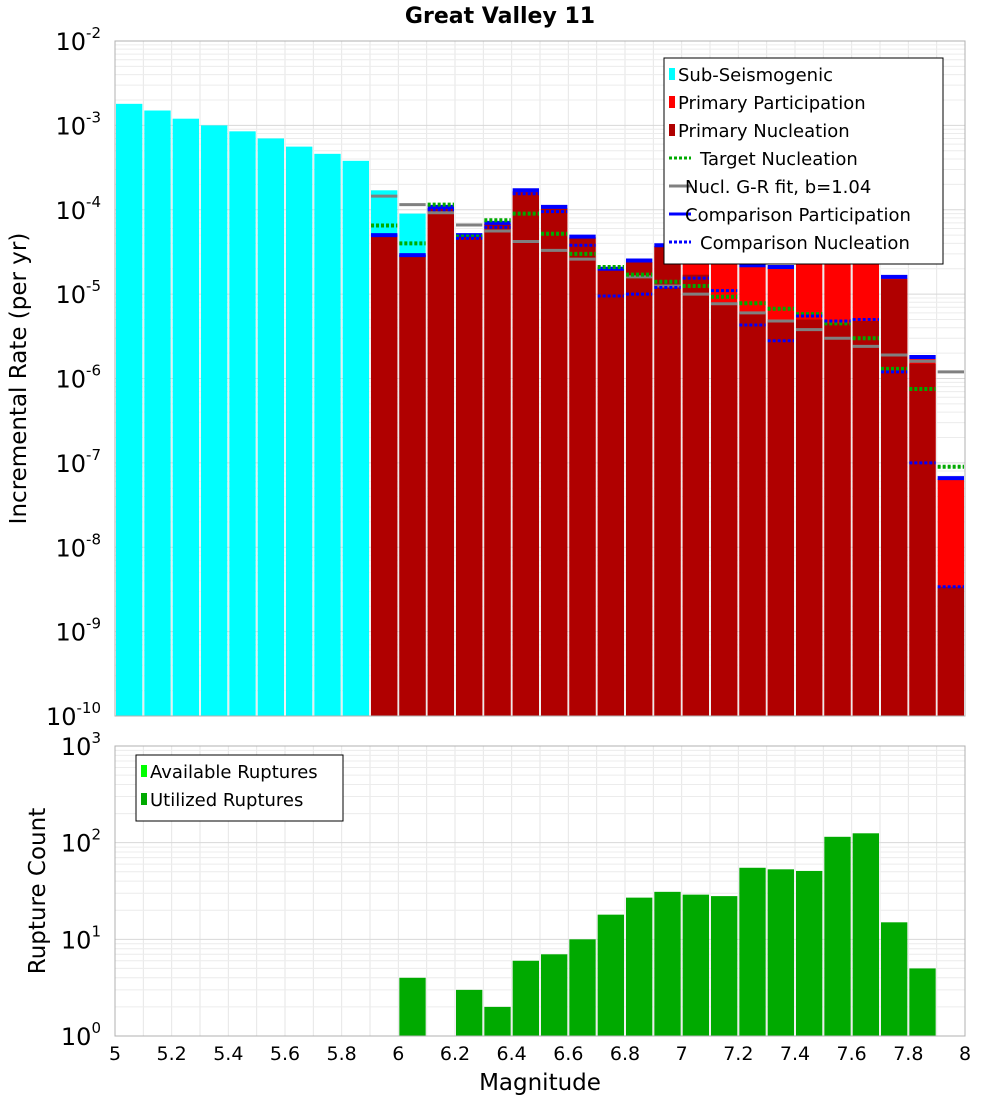 The width and height of the screenshot is (1000, 1104). I want to click on y-tick-label: 10⁻⁶, so click(78, 378).